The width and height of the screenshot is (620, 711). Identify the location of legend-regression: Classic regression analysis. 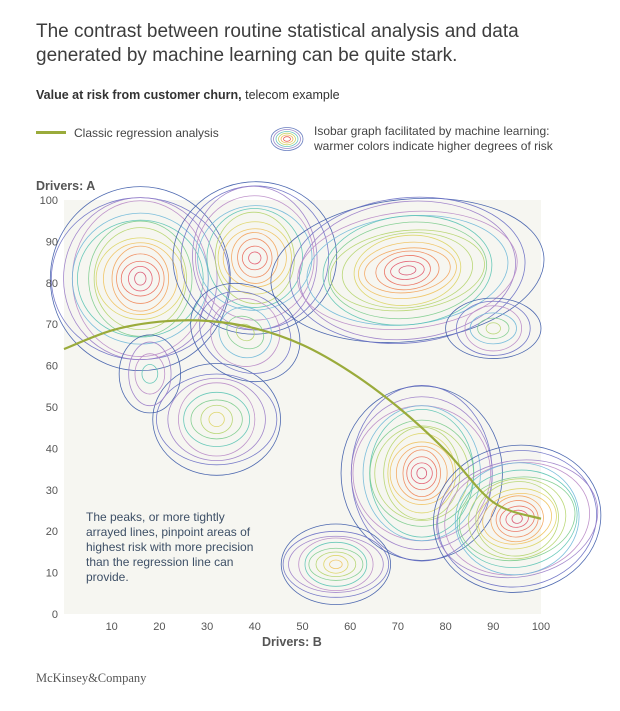
(127, 133).